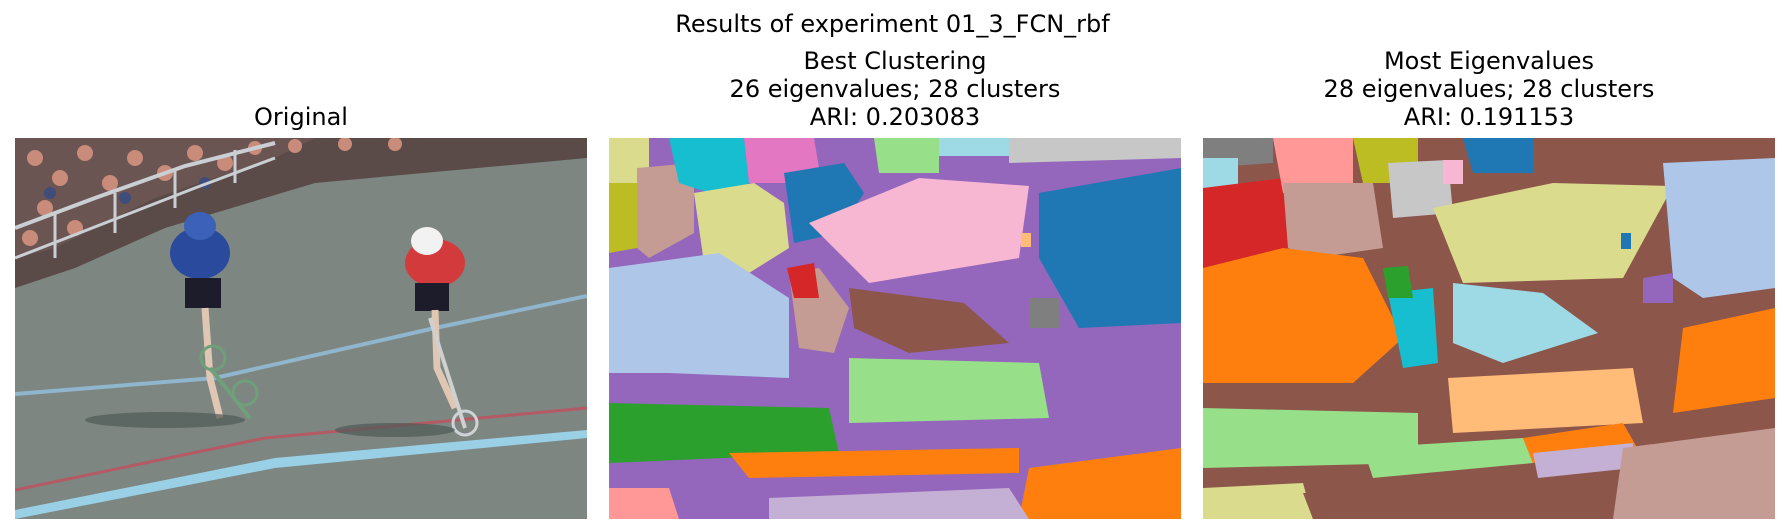 This screenshot has width=1785, height=532. What do you see at coordinates (1489, 61) in the screenshot?
I see `most-eigenvalues-title-line-1: Most Eigenvalues` at bounding box center [1489, 61].